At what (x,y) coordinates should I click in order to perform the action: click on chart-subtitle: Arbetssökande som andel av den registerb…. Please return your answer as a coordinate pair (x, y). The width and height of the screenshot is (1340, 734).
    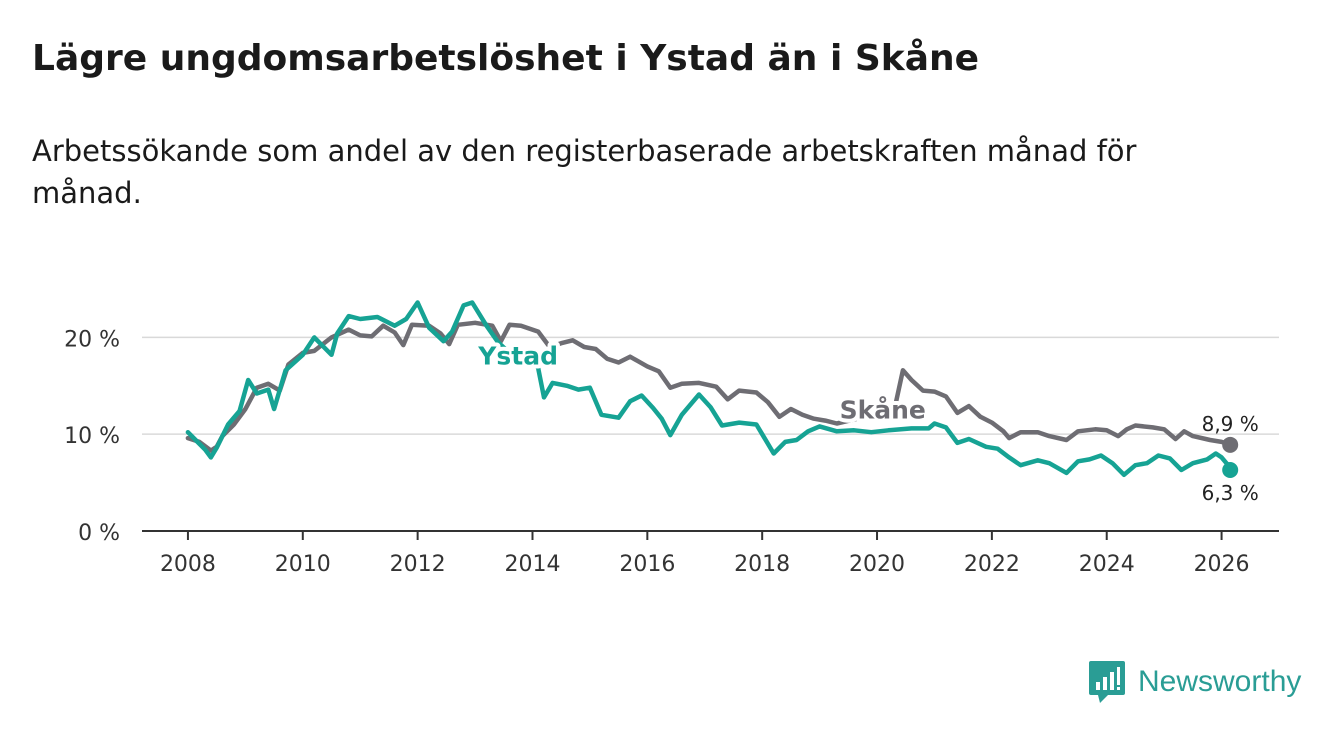
    Looking at the image, I should click on (584, 172).